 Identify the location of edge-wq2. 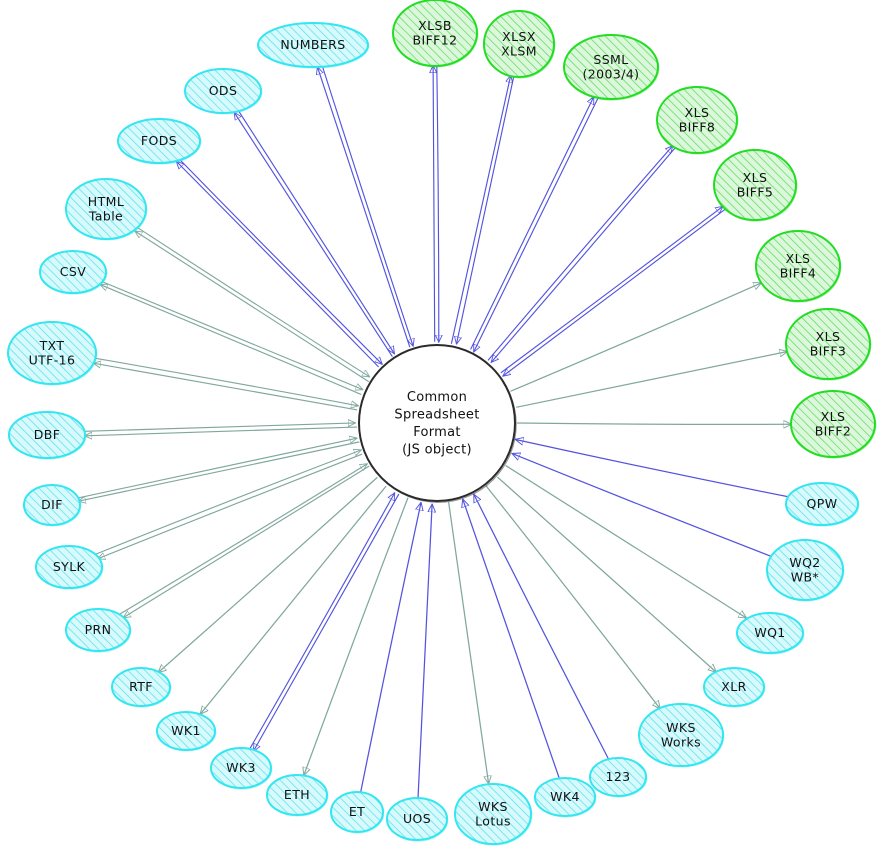
(642, 506).